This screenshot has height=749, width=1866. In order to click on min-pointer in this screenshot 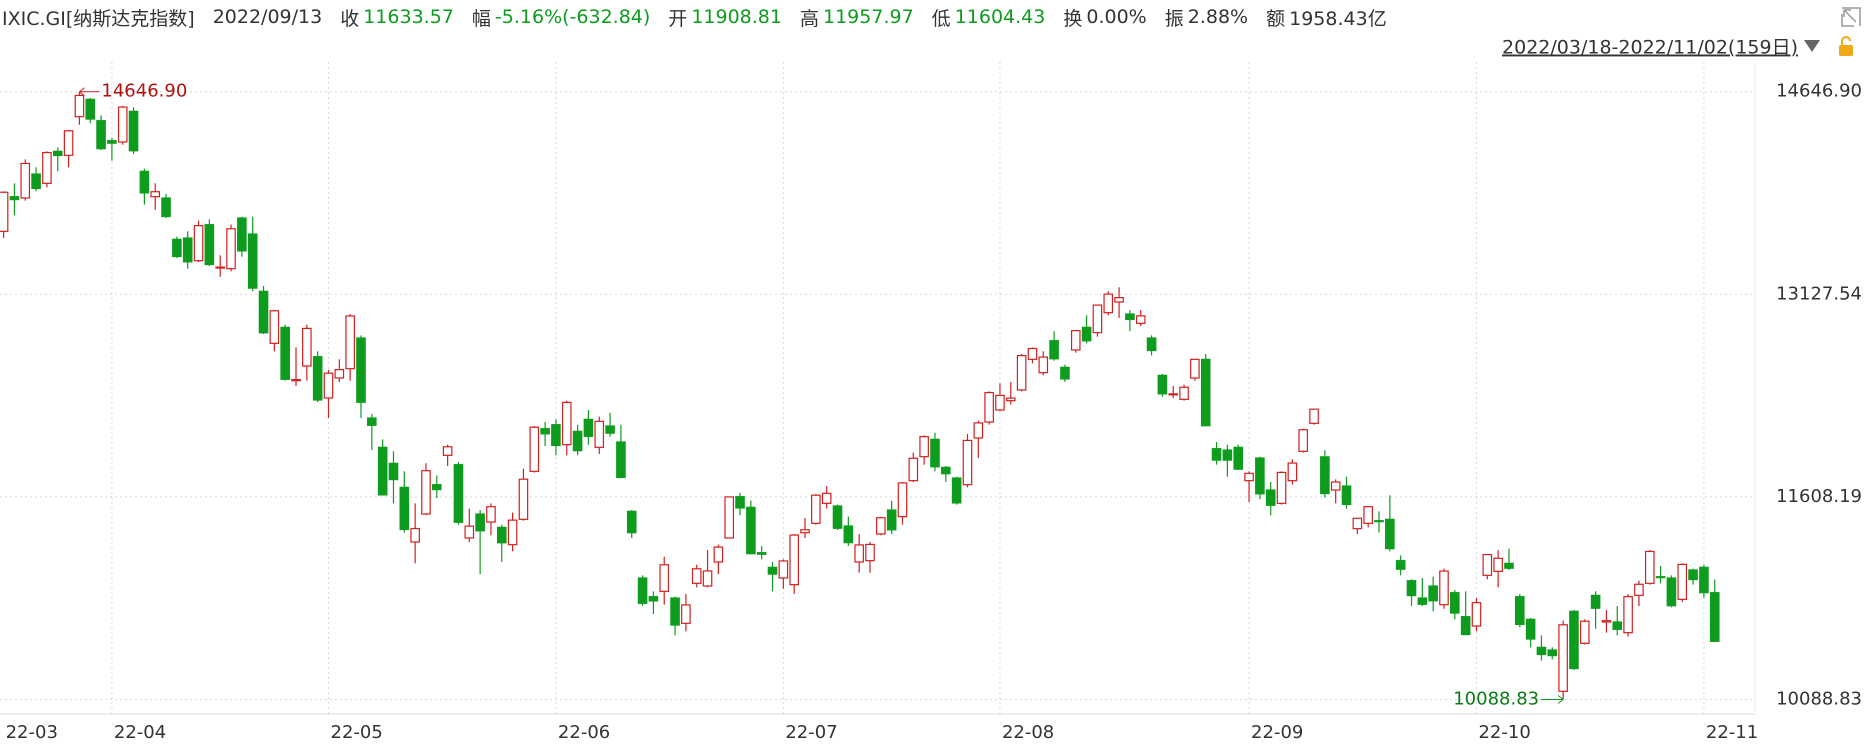, I will do `click(1552, 699)`.